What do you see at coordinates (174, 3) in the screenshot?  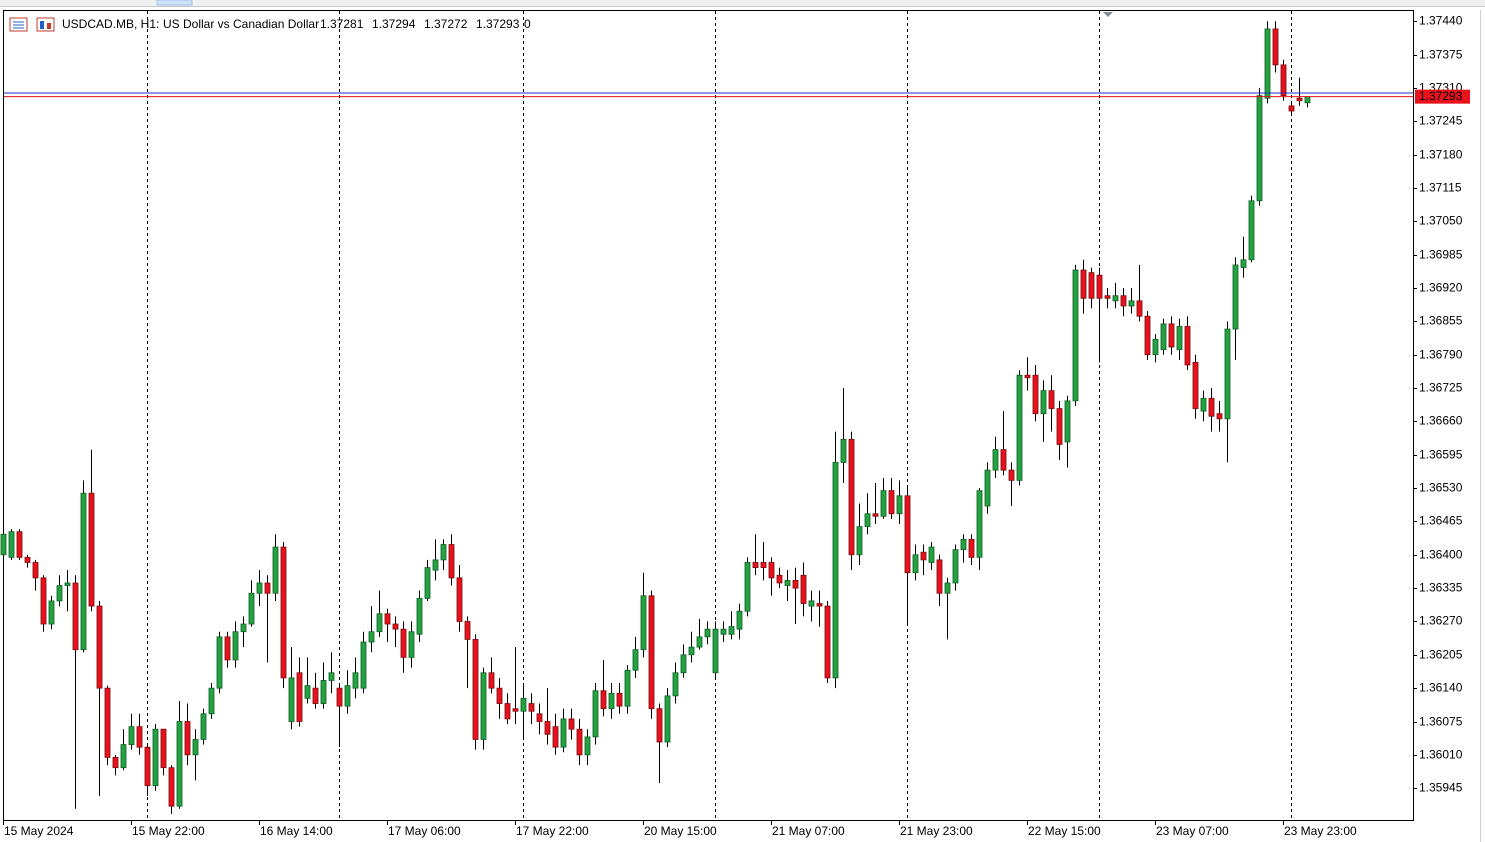 I see `tab` at bounding box center [174, 3].